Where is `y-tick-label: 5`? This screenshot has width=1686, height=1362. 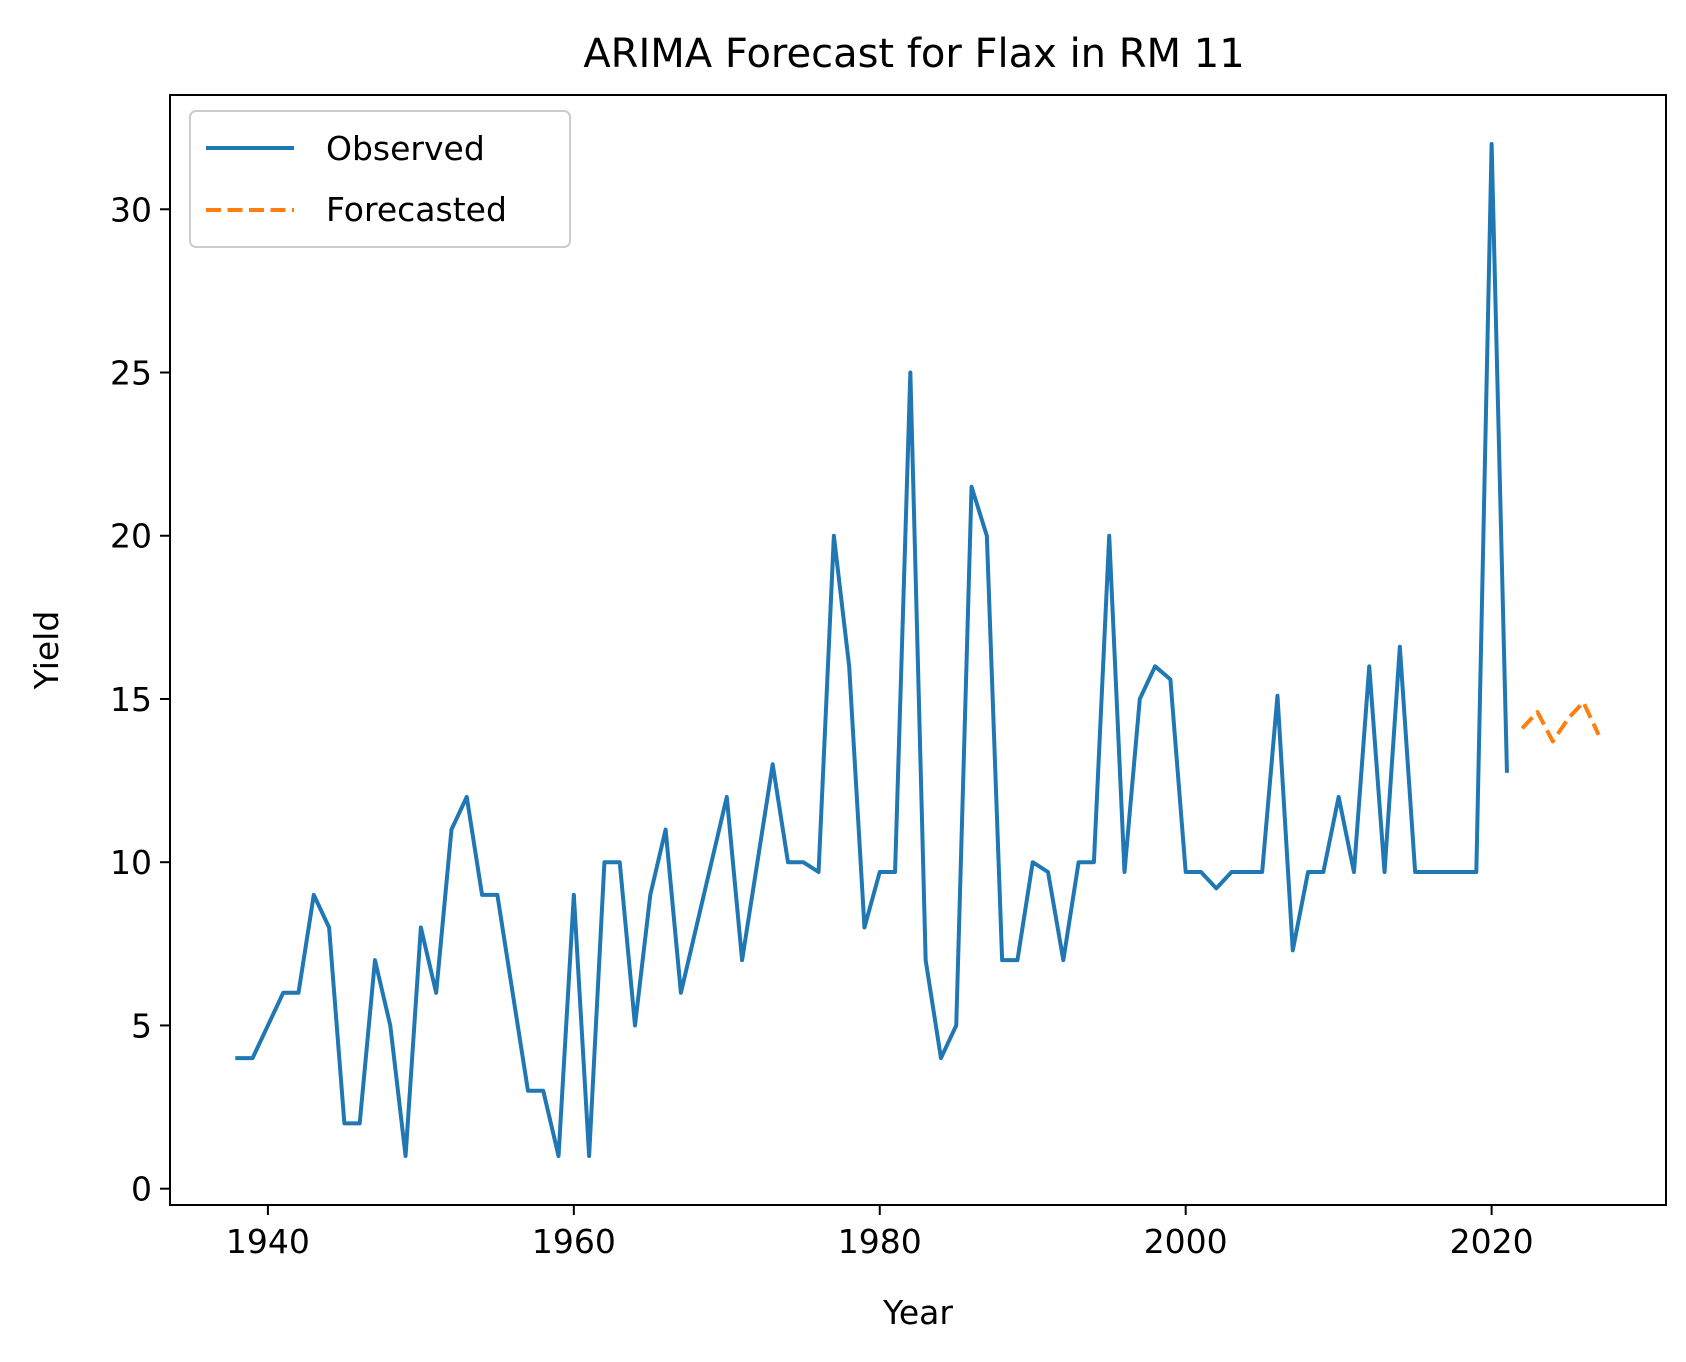 y-tick-label: 5 is located at coordinates (141, 1025).